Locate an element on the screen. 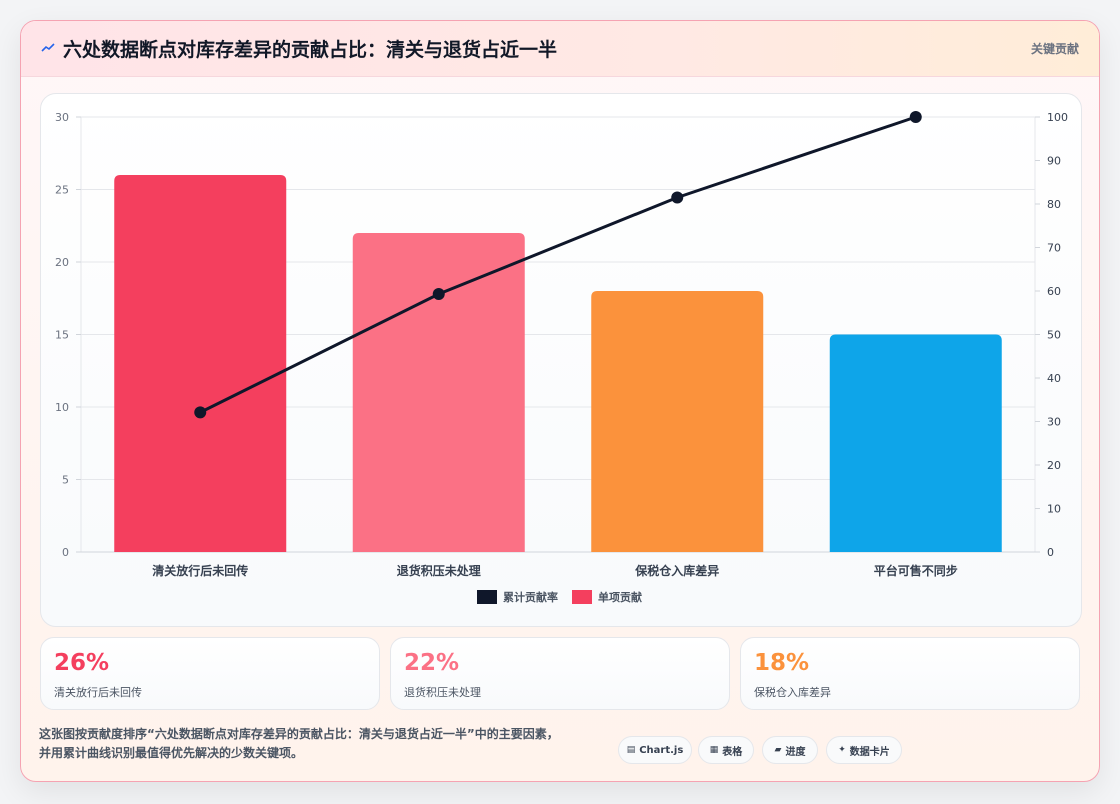 The height and width of the screenshot is (804, 1120). tag-progress: ▰ 进度 is located at coordinates (790, 750).